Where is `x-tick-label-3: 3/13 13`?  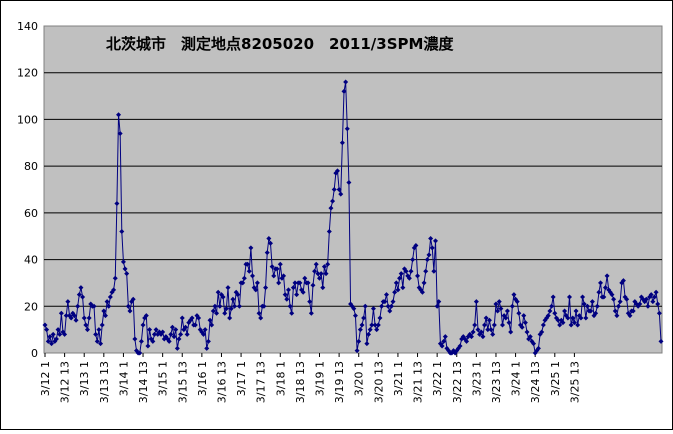
x-tick-label-3: 3/13 13 is located at coordinates (104, 382).